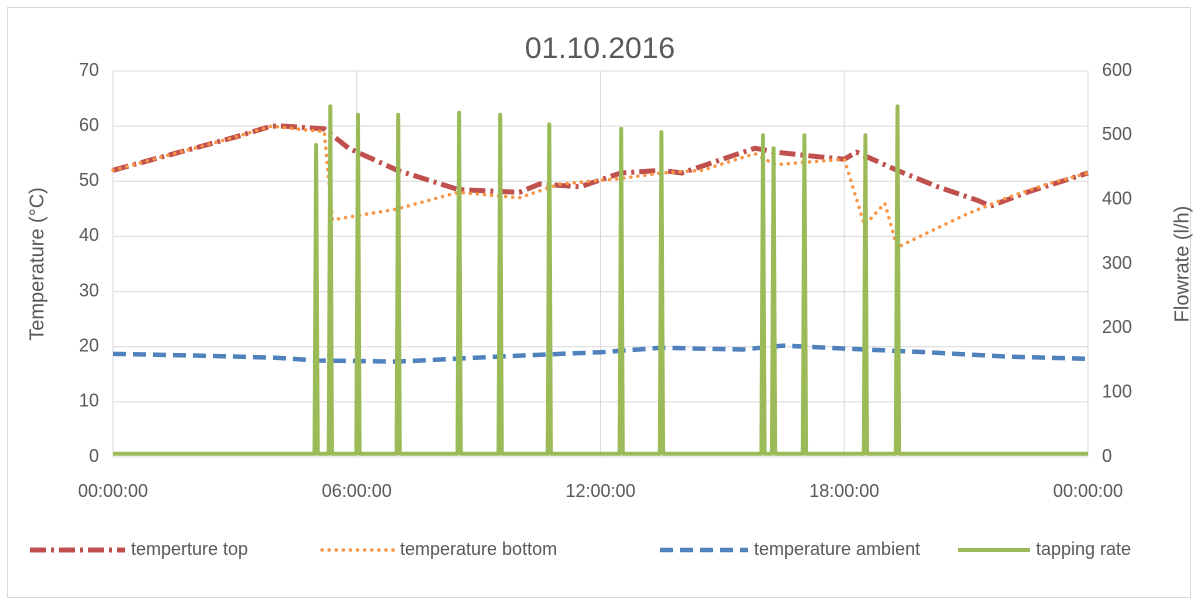  What do you see at coordinates (89, 290) in the screenshot?
I see `y-tick-label: 30` at bounding box center [89, 290].